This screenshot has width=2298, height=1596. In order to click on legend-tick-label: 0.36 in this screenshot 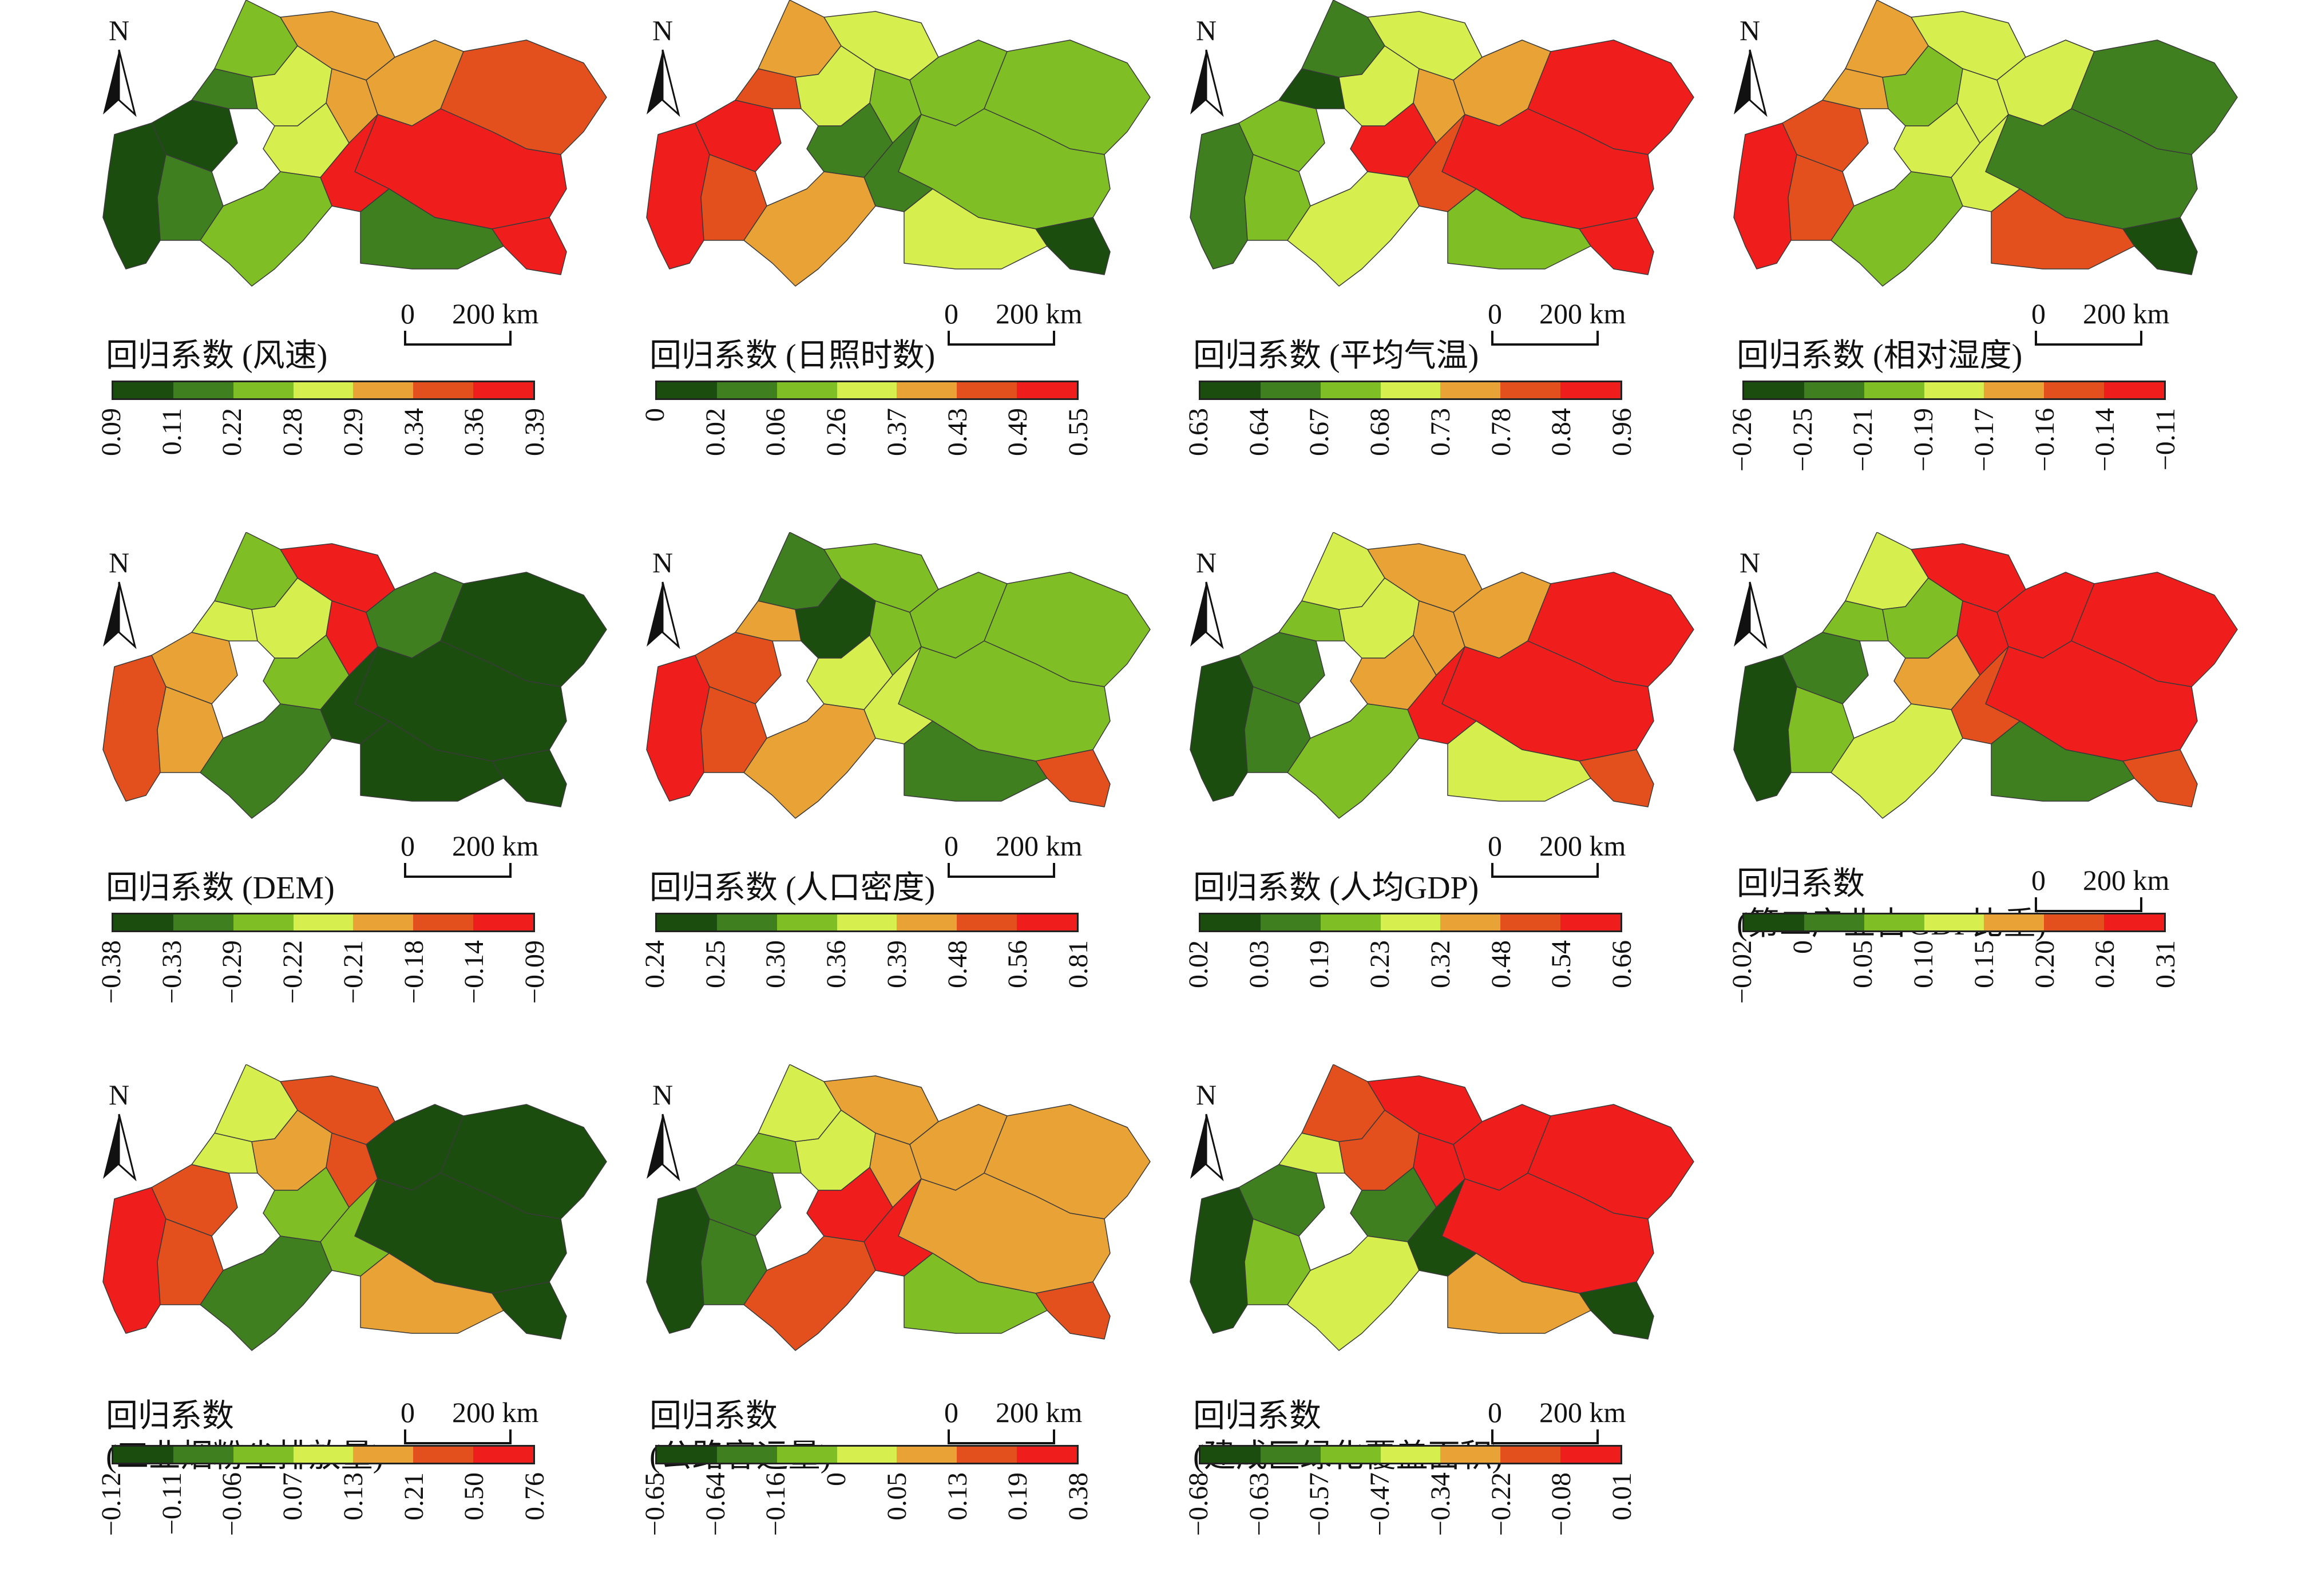, I will do `click(836, 964)`.